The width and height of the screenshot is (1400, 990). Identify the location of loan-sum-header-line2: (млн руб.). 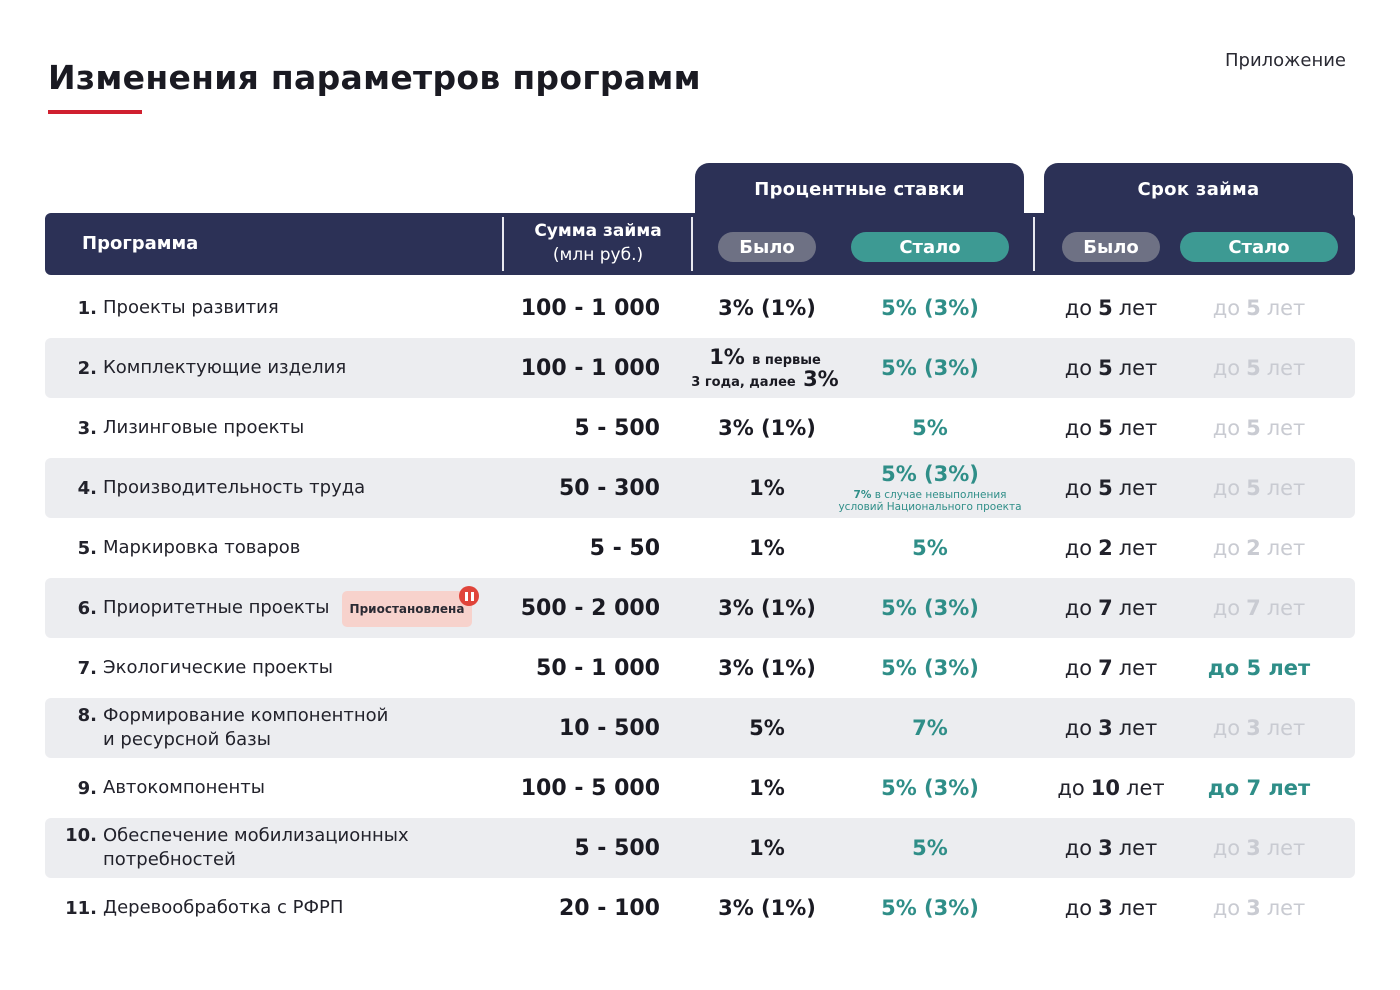
(598, 255).